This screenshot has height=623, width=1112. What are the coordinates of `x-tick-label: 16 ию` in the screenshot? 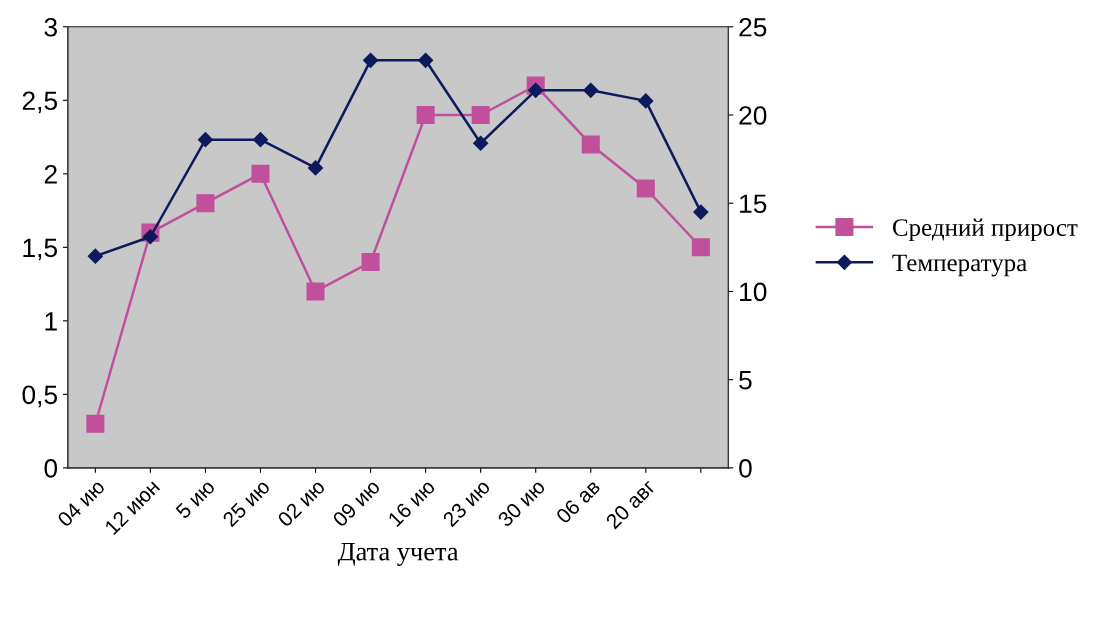 It's located at (411, 503).